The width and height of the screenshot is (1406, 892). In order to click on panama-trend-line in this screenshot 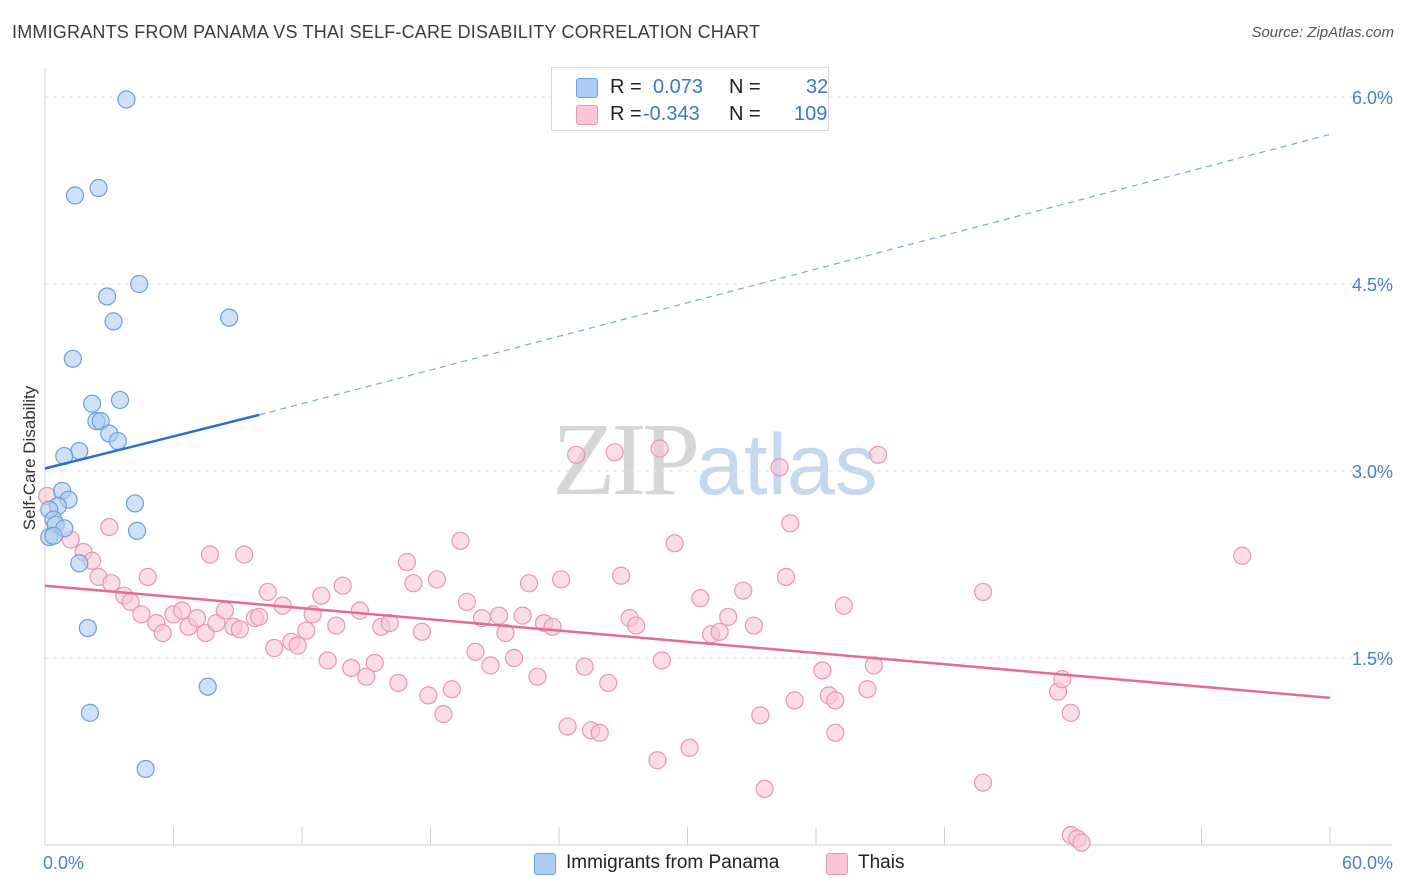, I will do `click(152, 441)`.